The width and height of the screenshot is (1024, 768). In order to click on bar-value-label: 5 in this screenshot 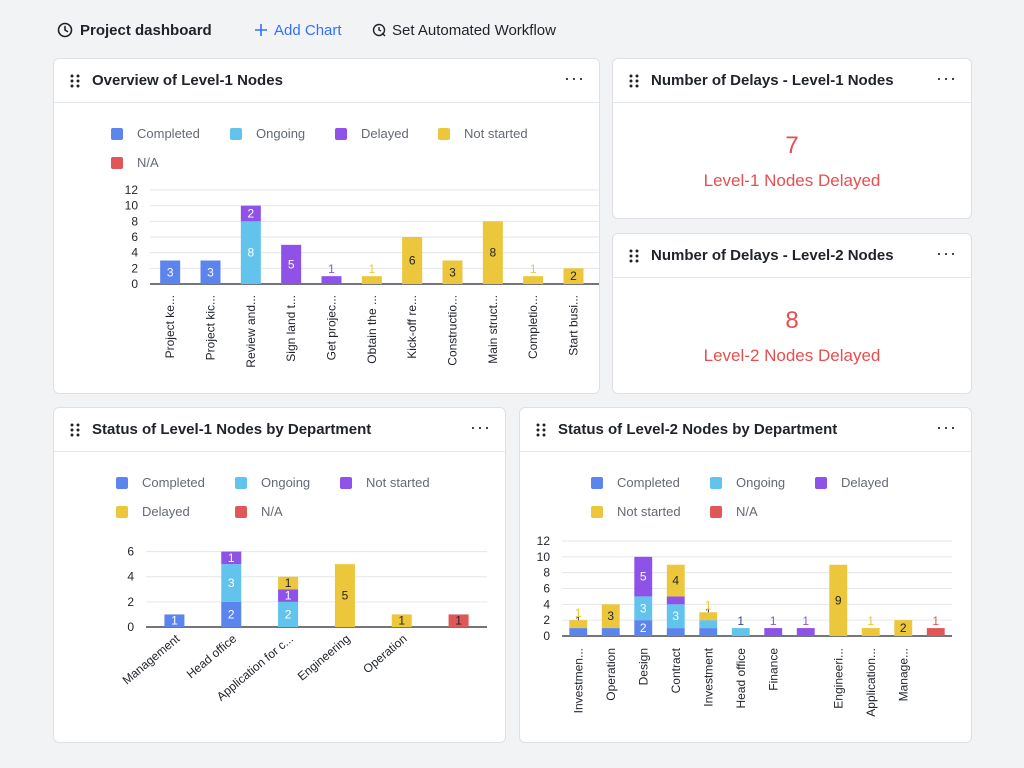, I will do `click(643, 577)`.